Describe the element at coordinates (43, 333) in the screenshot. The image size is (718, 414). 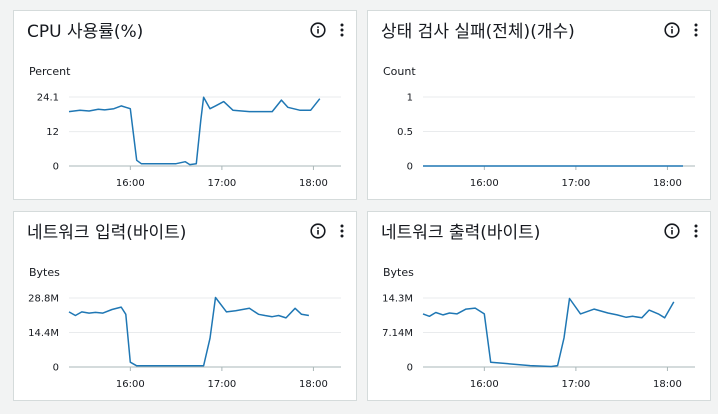
I see `y-tick-label: 14.4M` at that location.